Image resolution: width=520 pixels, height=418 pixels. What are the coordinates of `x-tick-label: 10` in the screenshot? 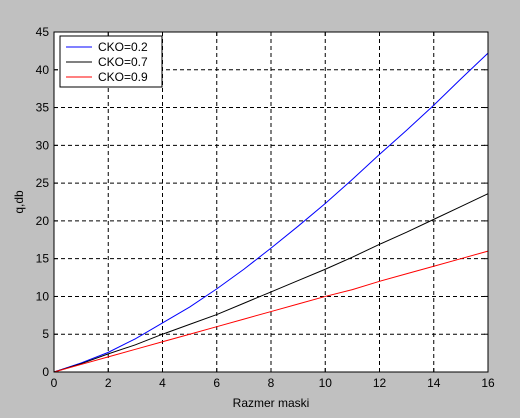 It's located at (326, 383).